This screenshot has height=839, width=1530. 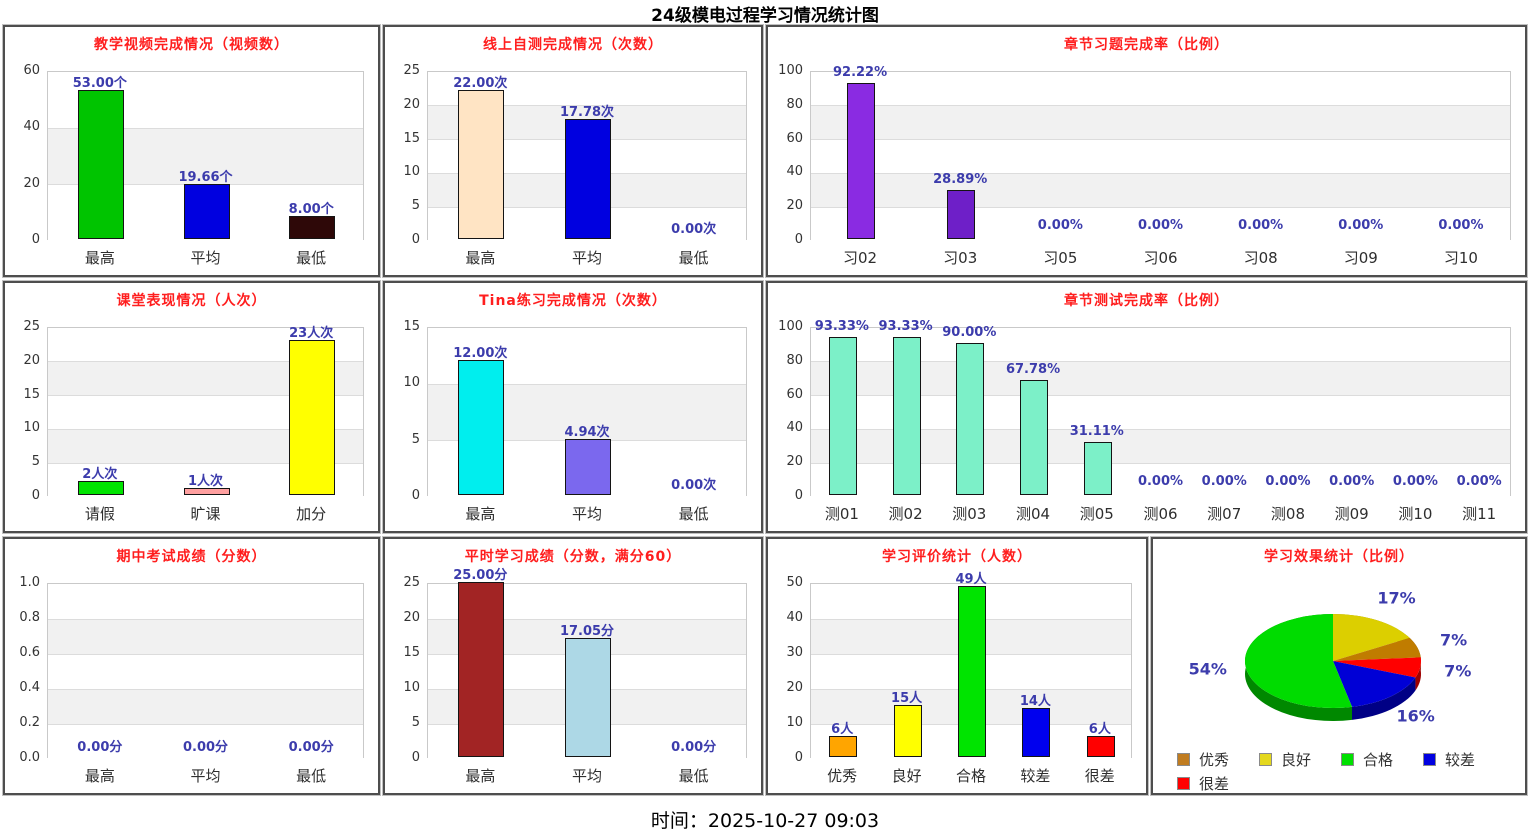 I want to click on bar-value-label: 17.78次, so click(x=587, y=112).